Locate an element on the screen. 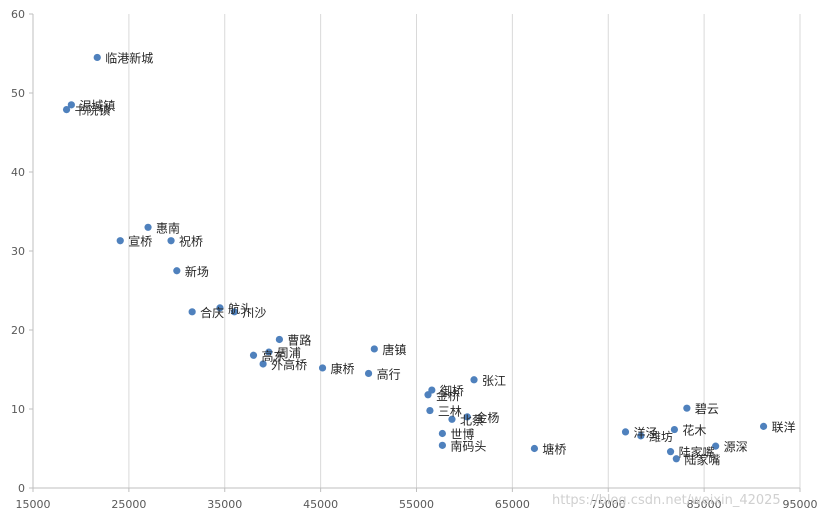  y-tick-label: 40 is located at coordinates (18, 172).